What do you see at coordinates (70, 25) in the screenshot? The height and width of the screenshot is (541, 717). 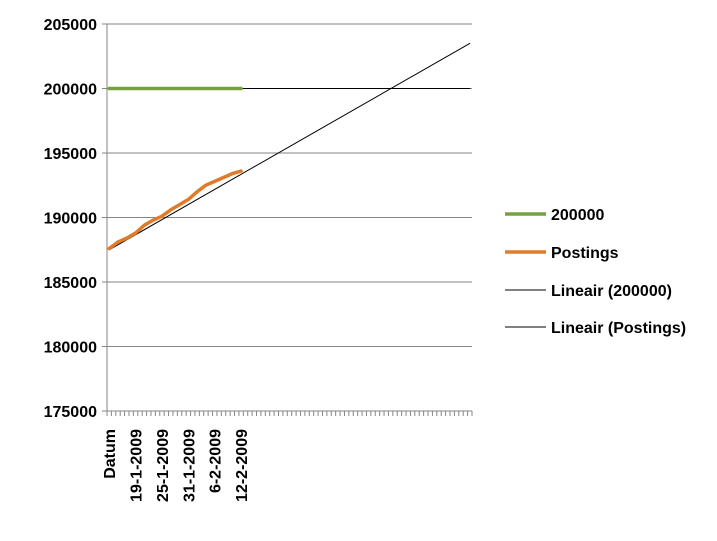 I see `y-tick-label: 205000` at bounding box center [70, 25].